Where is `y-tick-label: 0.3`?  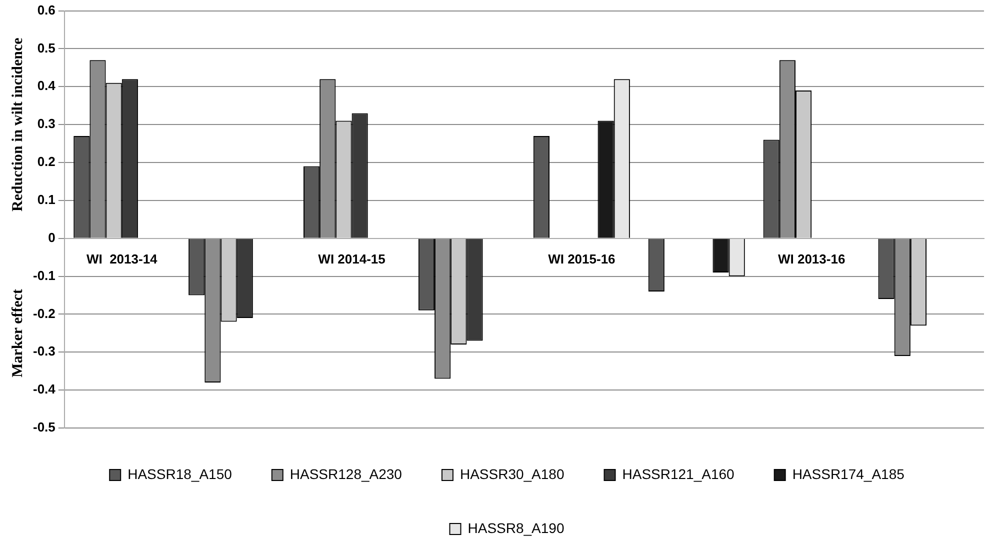 y-tick-label: 0.3 is located at coordinates (46, 124).